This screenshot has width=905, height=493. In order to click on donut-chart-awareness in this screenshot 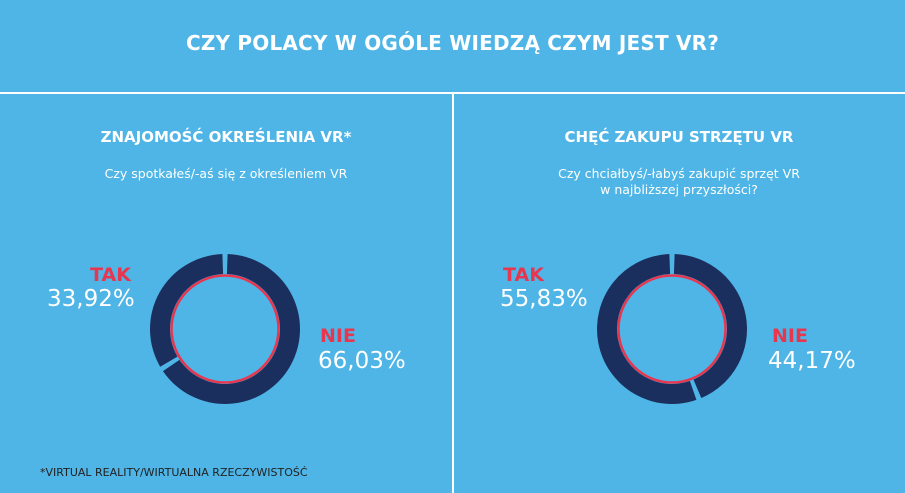, I will do `click(225, 329)`.